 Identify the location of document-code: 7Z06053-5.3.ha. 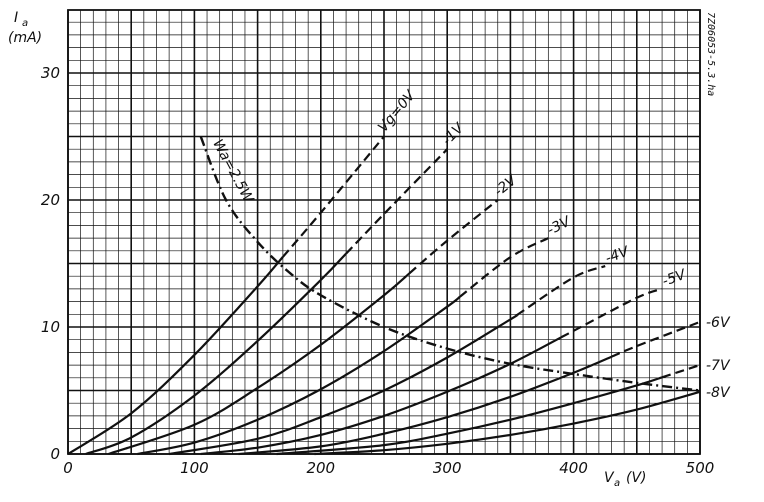
(710, 54).